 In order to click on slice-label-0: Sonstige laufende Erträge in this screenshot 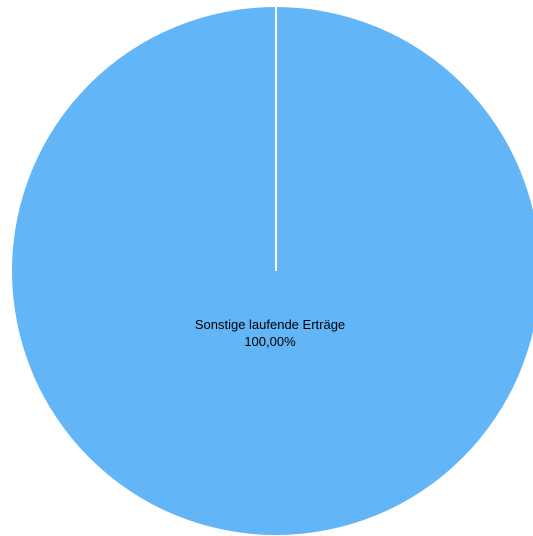, I will do `click(270, 324)`.